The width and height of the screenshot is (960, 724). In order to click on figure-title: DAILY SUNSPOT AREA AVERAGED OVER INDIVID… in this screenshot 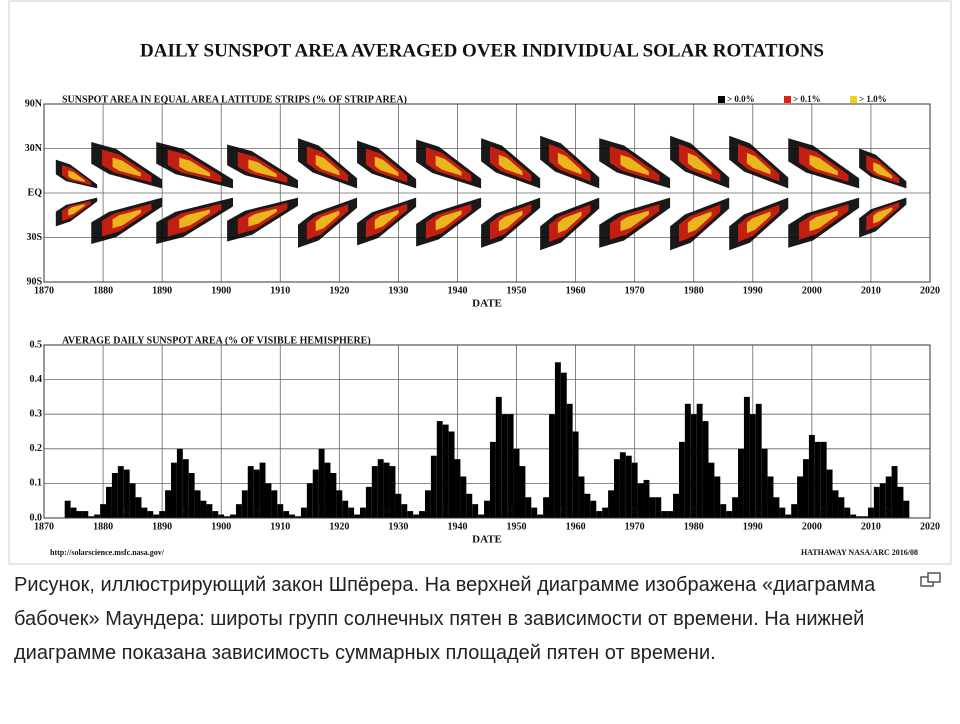, I will do `click(482, 50)`.